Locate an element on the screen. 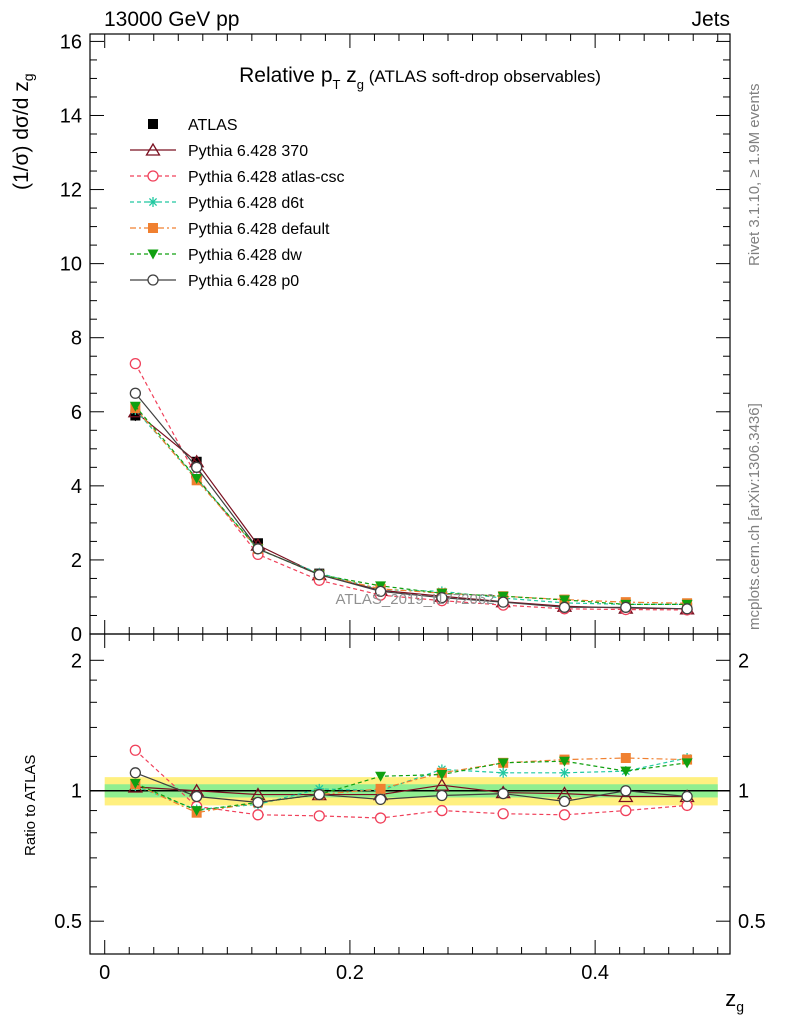 This screenshot has width=786, height=1024. ratio-y-tick-label-right: 0.5 is located at coordinates (752, 922).